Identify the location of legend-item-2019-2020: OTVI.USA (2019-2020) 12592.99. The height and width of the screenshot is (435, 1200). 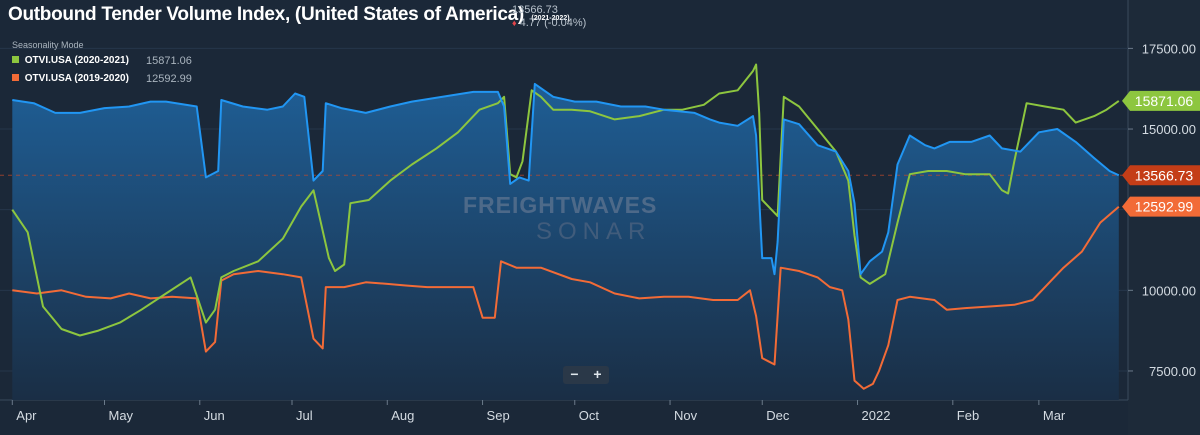
(102, 79).